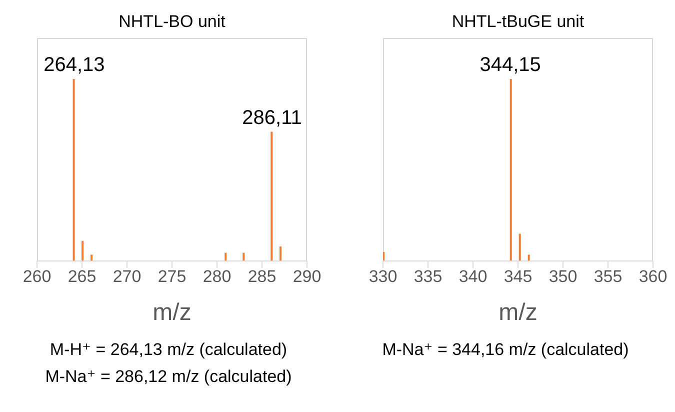 This screenshot has height=412, width=675. What do you see at coordinates (428, 276) in the screenshot?
I see `x-tick-label: 335` at bounding box center [428, 276].